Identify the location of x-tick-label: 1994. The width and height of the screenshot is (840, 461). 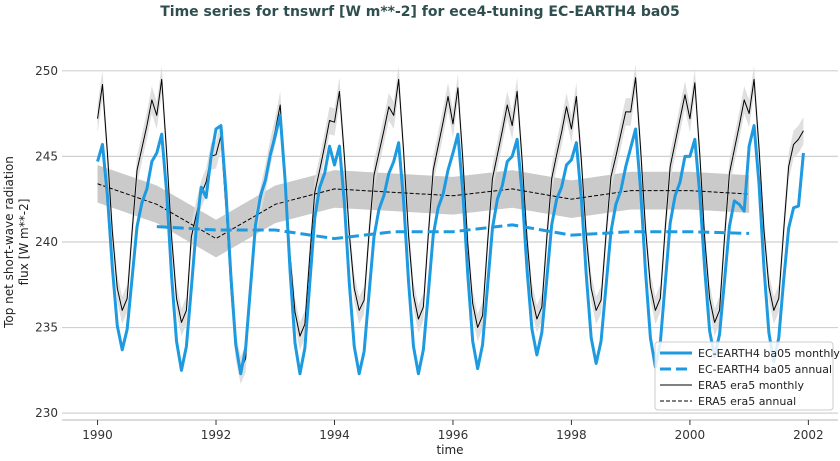
(334, 435).